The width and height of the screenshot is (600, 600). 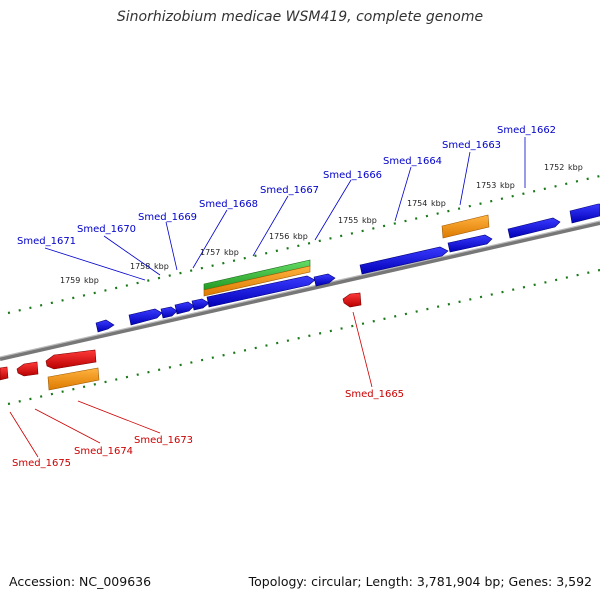 I want to click on scale-label-unit-1755: kbp, so click(x=369, y=220).